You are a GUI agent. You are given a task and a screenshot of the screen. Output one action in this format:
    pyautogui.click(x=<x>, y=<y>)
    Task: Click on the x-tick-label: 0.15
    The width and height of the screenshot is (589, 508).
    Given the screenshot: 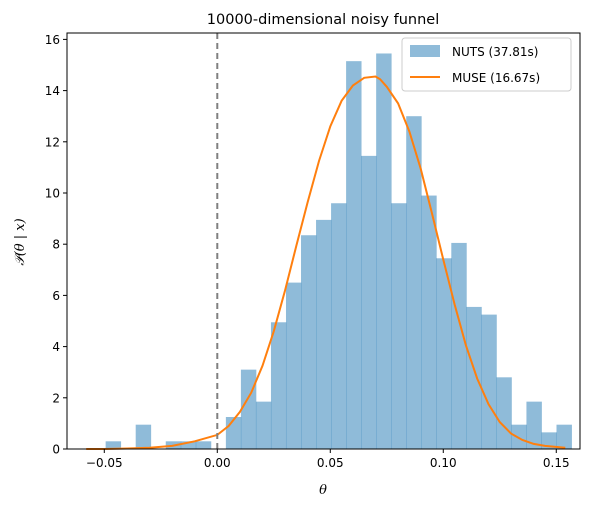 What is the action you would take?
    pyautogui.click(x=556, y=463)
    